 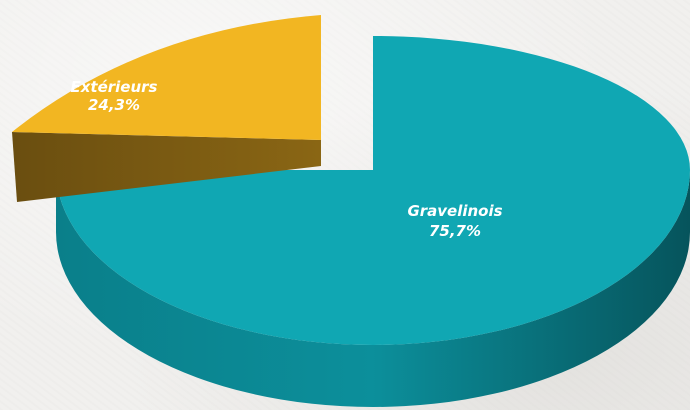 I want to click on label-gravelinois-name: Gravelinois, so click(x=454, y=211).